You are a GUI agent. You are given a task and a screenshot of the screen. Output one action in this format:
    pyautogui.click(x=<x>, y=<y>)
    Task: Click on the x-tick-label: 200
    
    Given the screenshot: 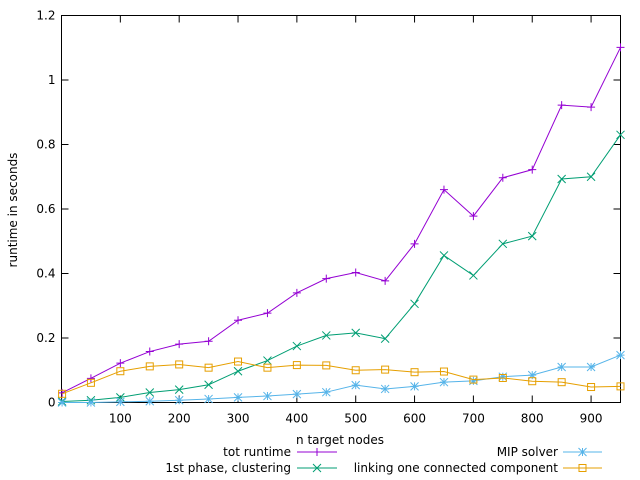 What is the action you would take?
    pyautogui.click(x=179, y=419)
    